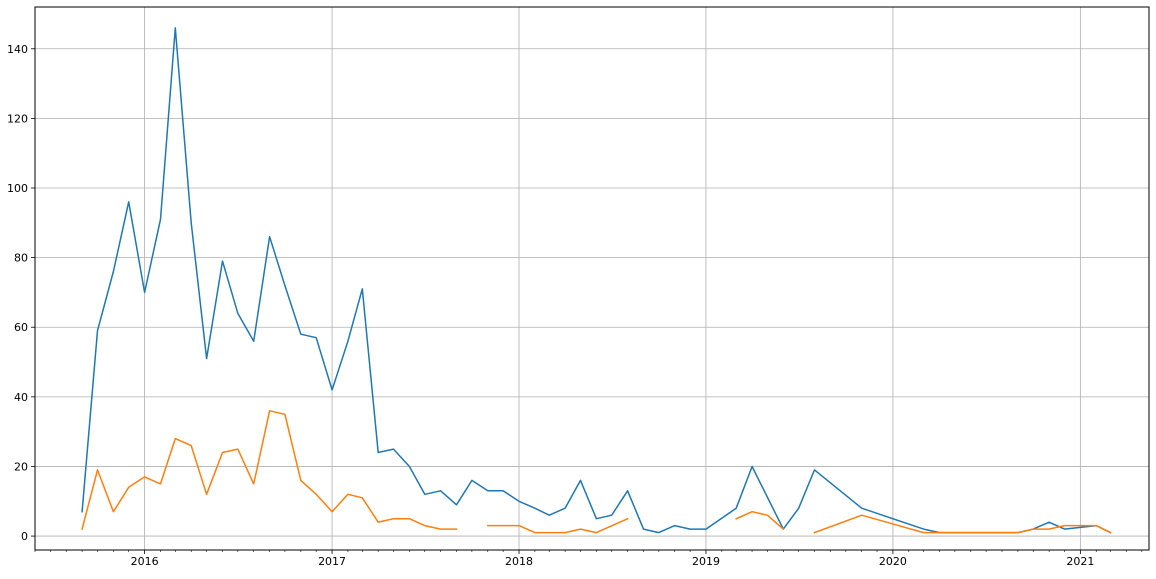  What do you see at coordinates (706, 561) in the screenshot?
I see `x-tick-label-3: 2019` at bounding box center [706, 561].